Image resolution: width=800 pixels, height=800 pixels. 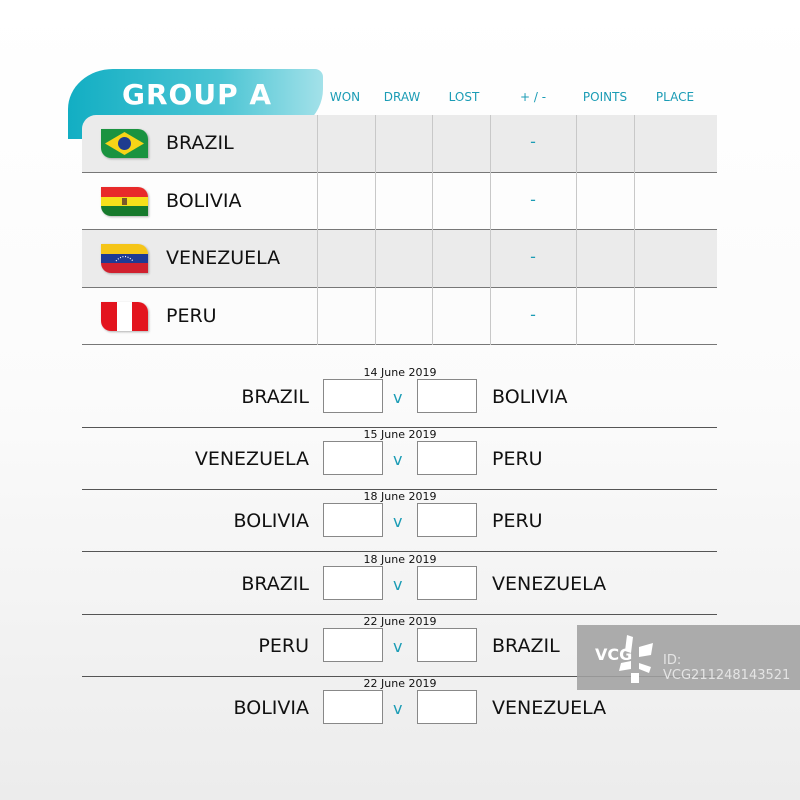 What do you see at coordinates (191, 315) in the screenshot?
I see `team-name: PERU` at bounding box center [191, 315].